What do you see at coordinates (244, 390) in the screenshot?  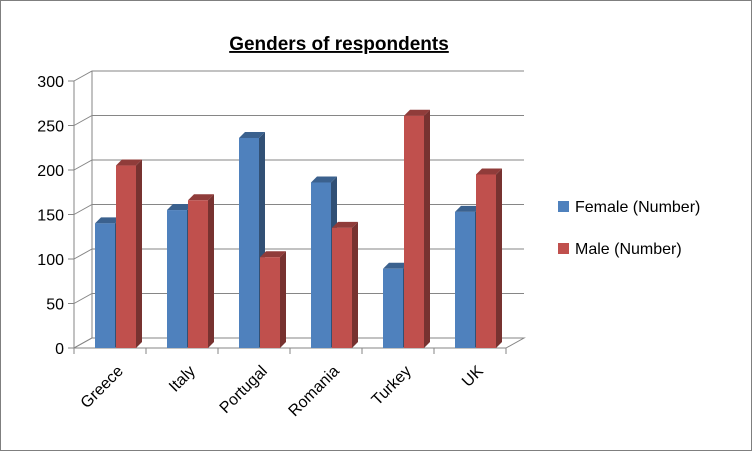 I see `x-tick-label: Portugal` at bounding box center [244, 390].